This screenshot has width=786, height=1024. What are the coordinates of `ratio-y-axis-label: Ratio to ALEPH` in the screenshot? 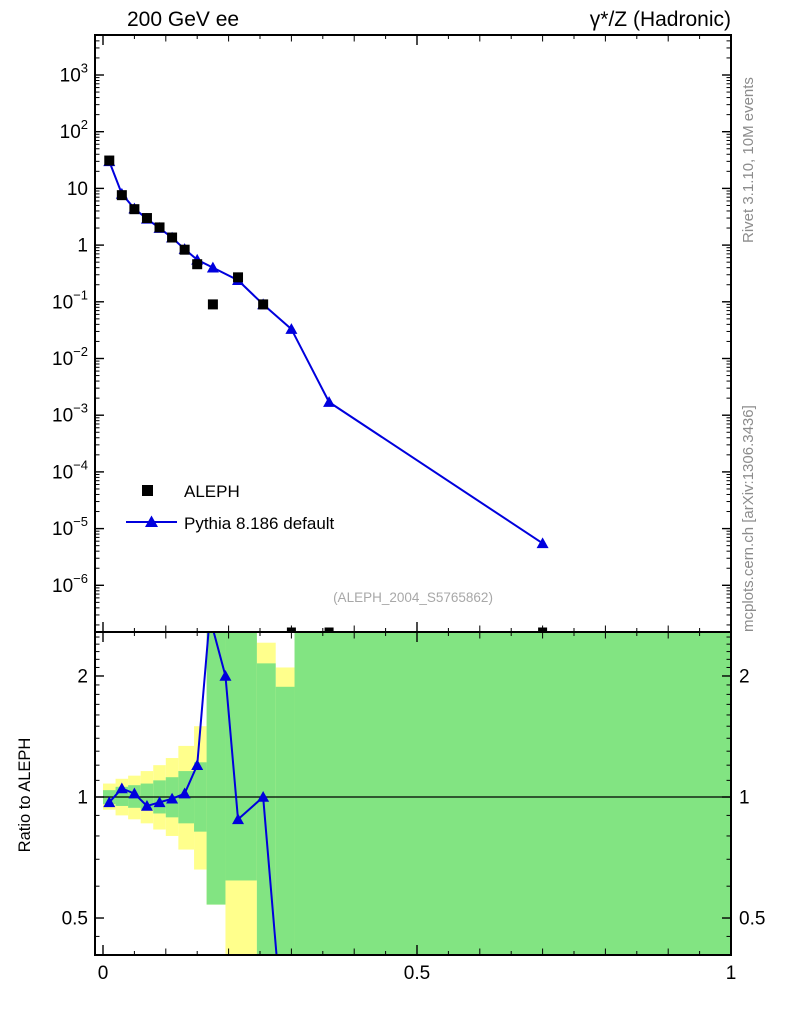 It's located at (25, 795).